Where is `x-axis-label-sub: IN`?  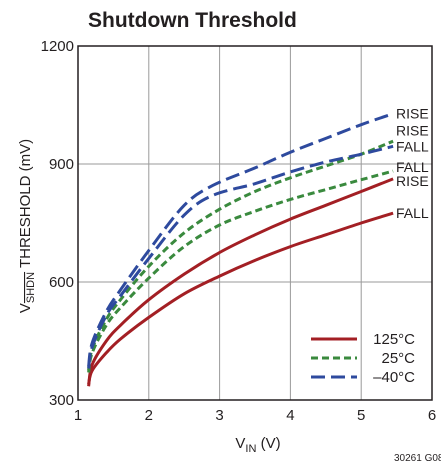 x-axis-label-sub: IN is located at coordinates (250, 449).